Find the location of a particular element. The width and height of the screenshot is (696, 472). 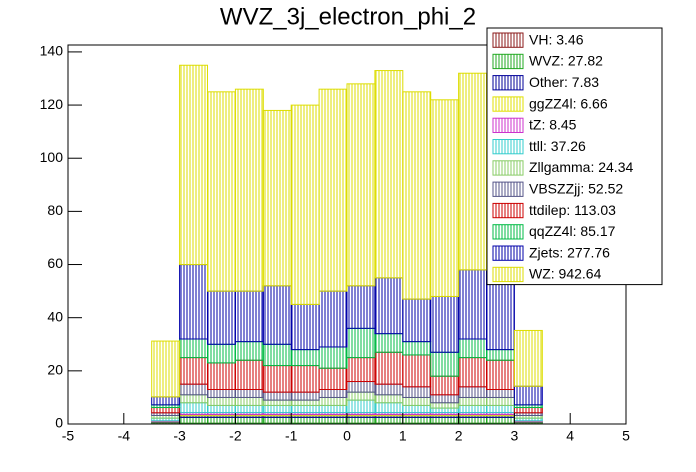

x-tick-label: 3 is located at coordinates (515, 436).